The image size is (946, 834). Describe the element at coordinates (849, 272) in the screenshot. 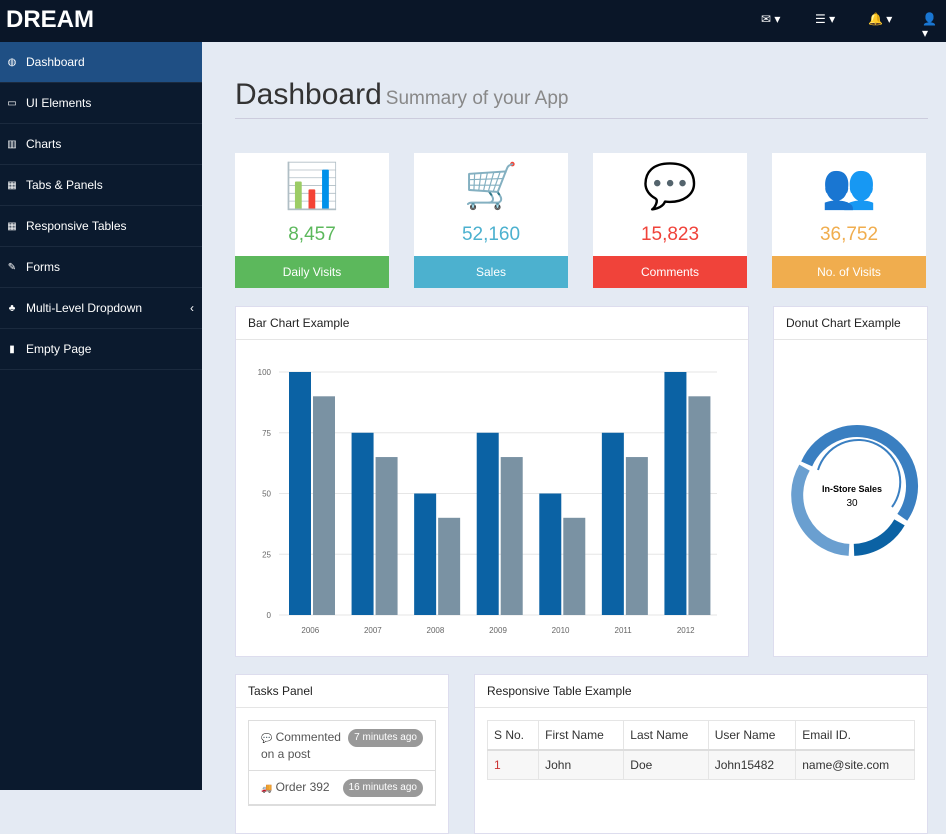

I see `stat-label: No. of Visits` at that location.